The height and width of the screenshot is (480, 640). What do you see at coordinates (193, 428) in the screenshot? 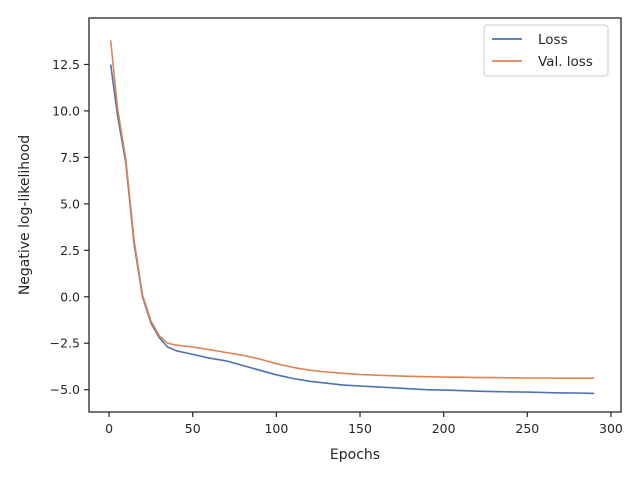
I see `x-tick-label: 50` at bounding box center [193, 428].